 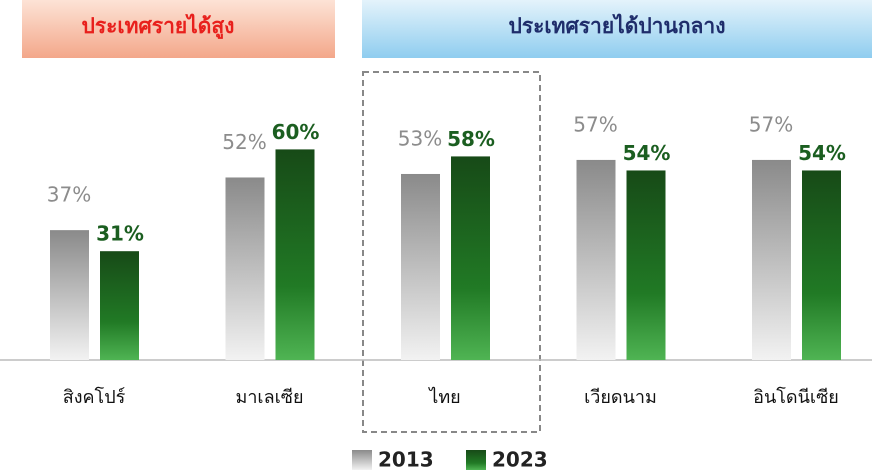 I want to click on x-tick-label: มาเลเซีย, so click(x=269, y=397).